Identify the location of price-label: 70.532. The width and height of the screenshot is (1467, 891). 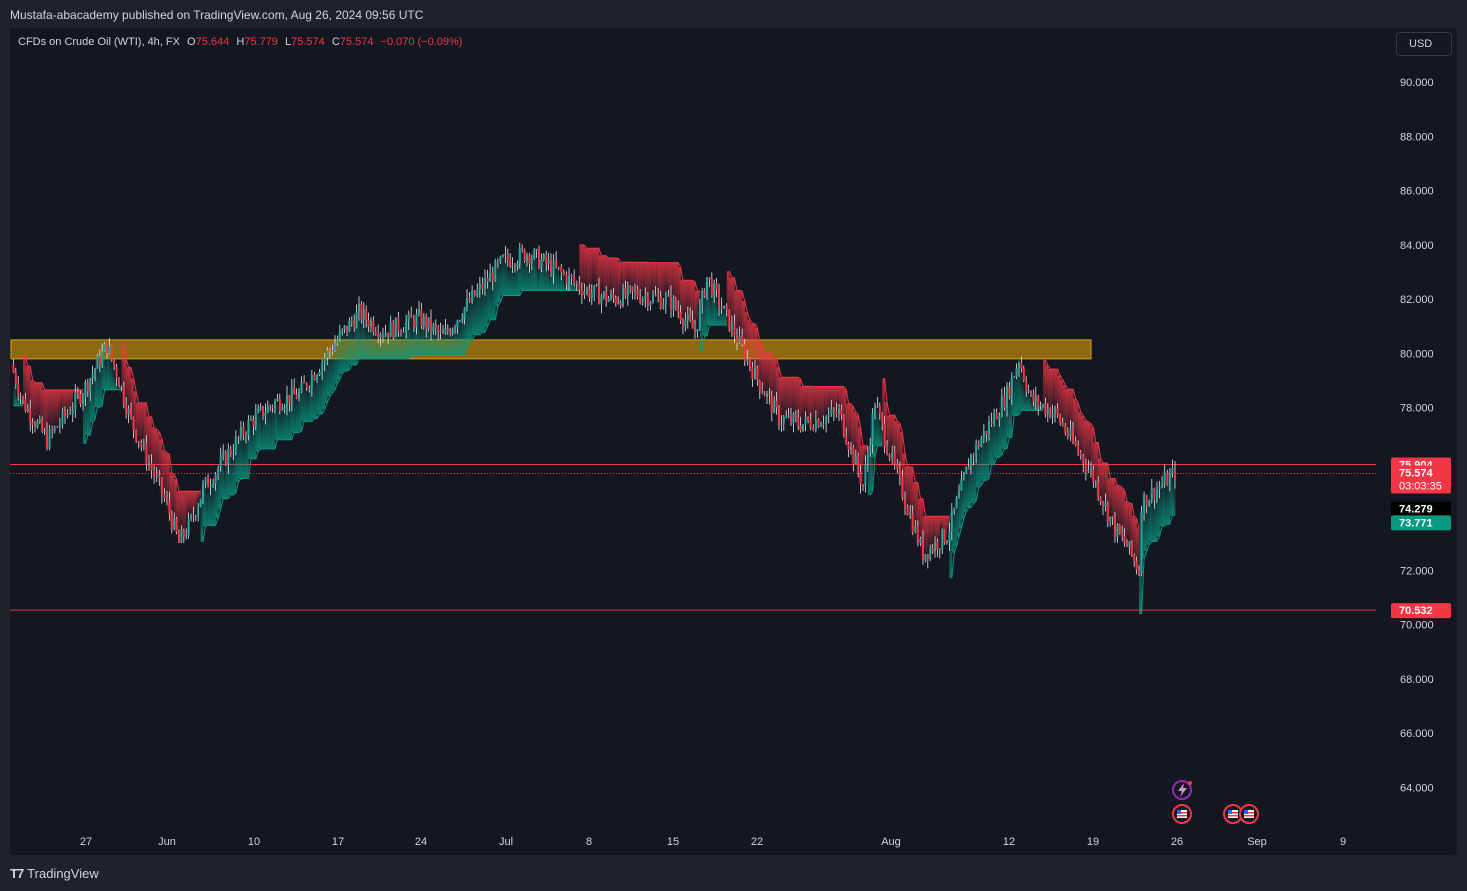
(1416, 611).